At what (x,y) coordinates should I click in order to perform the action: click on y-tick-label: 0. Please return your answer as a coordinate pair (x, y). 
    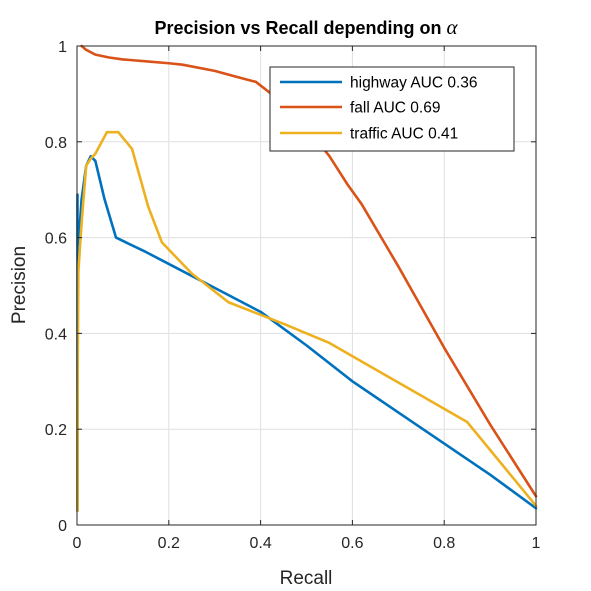
    Looking at the image, I should click on (62, 526).